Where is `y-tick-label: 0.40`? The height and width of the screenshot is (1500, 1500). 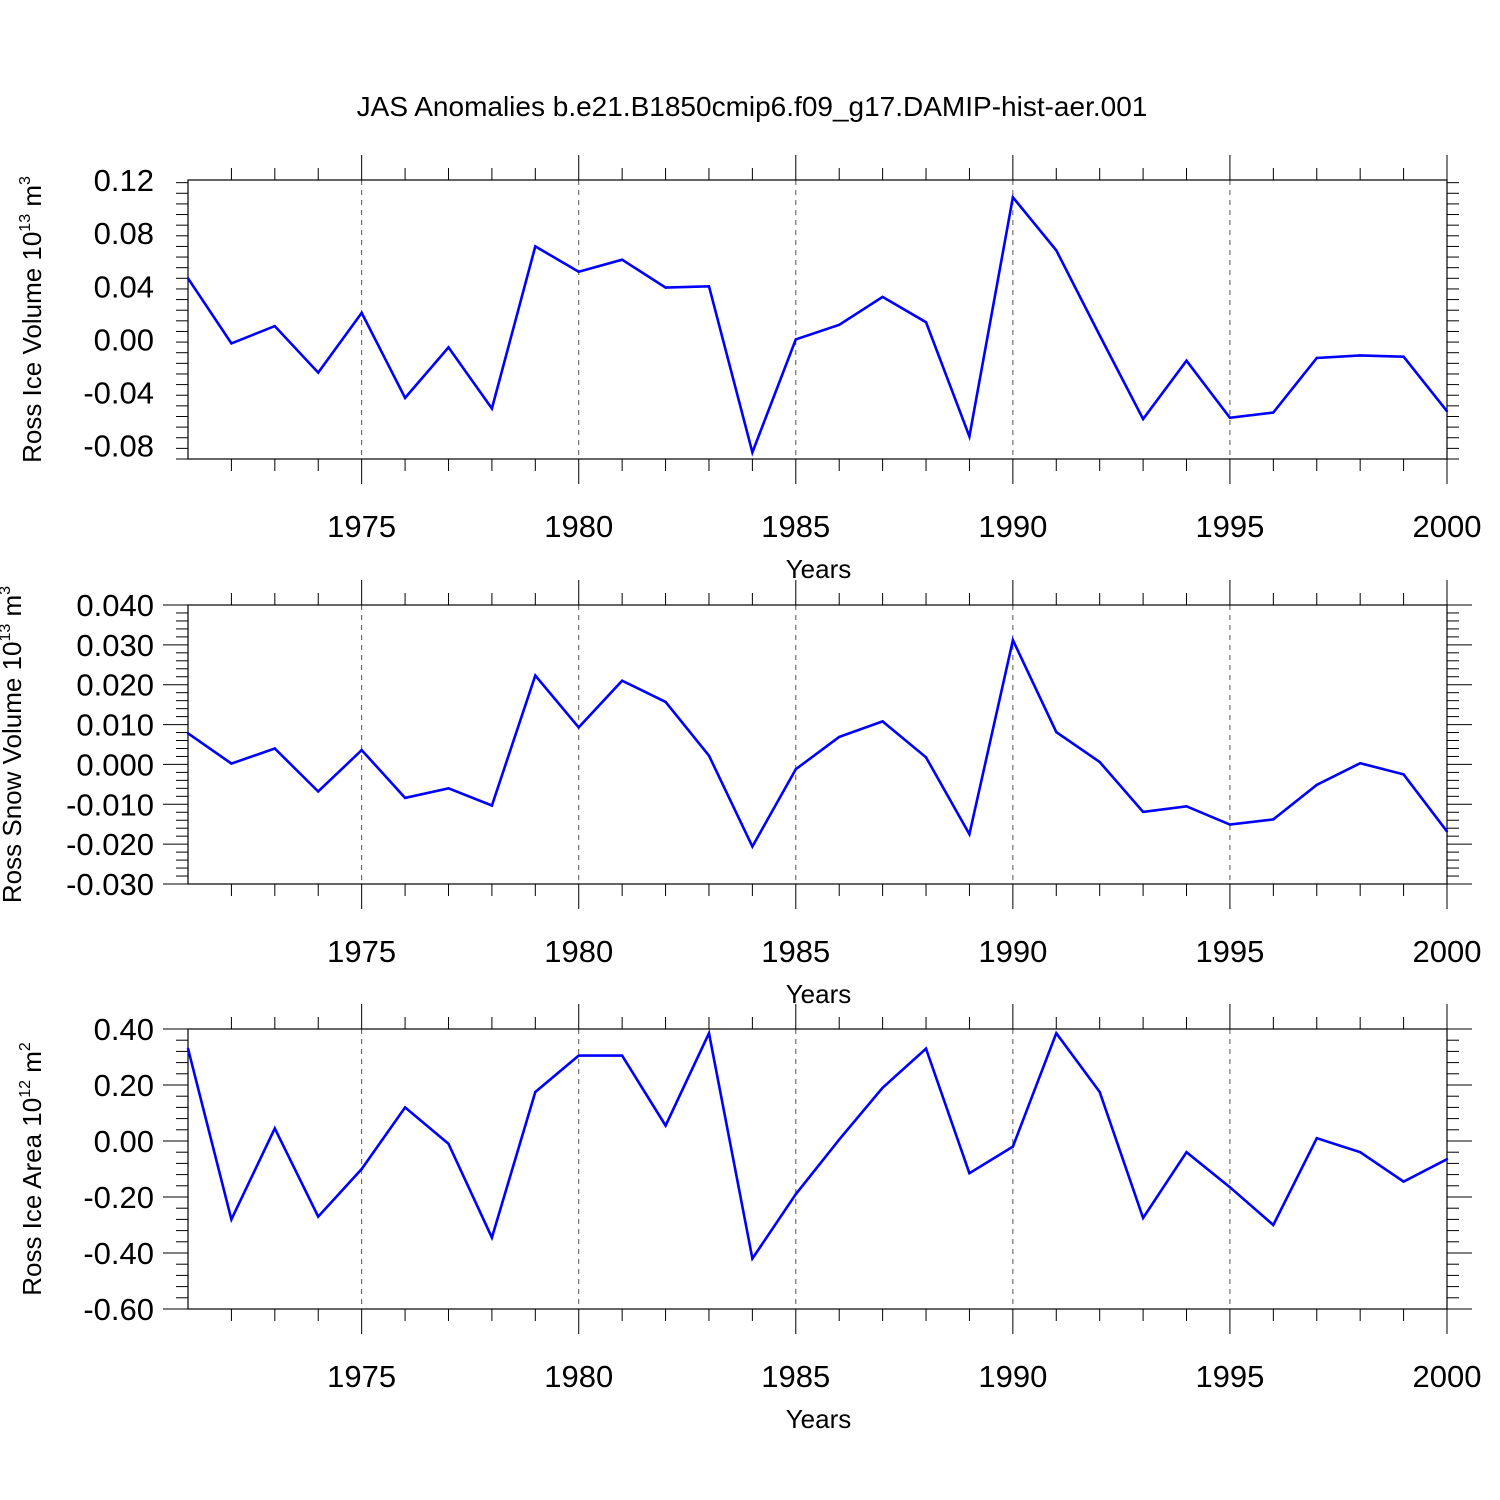
y-tick-label: 0.40 is located at coordinates (124, 1029).